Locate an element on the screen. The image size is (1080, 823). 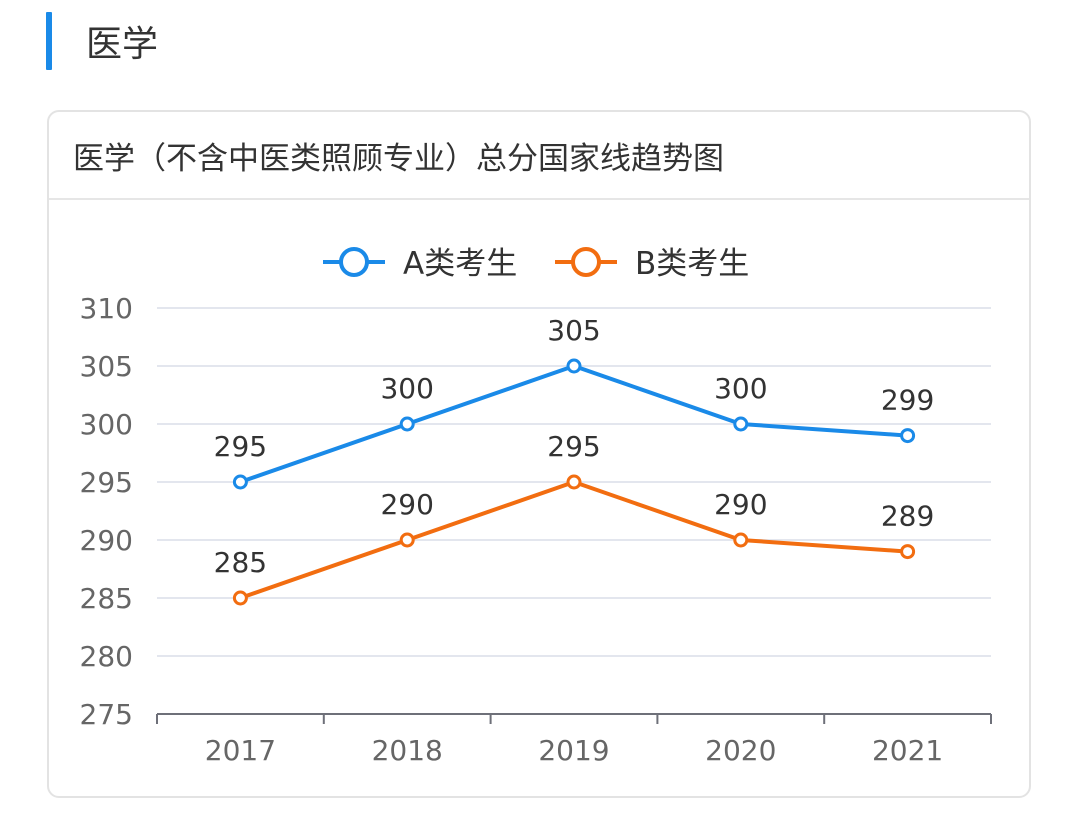
section-title: 医学 is located at coordinates (122, 44).